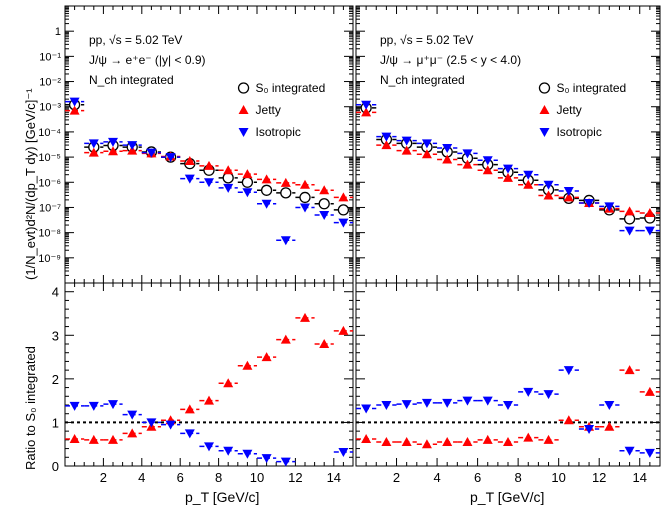 Image resolution: width=666 pixels, height=515 pixels. What do you see at coordinates (58, 32) in the screenshot?
I see `y-tick-label: 1` at bounding box center [58, 32].